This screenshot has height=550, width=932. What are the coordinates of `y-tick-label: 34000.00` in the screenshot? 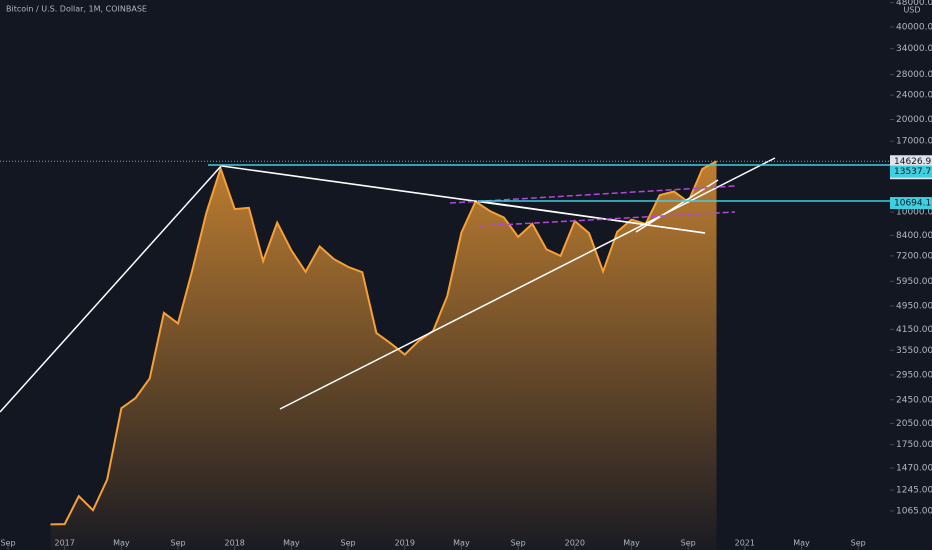 It's located at (914, 49).